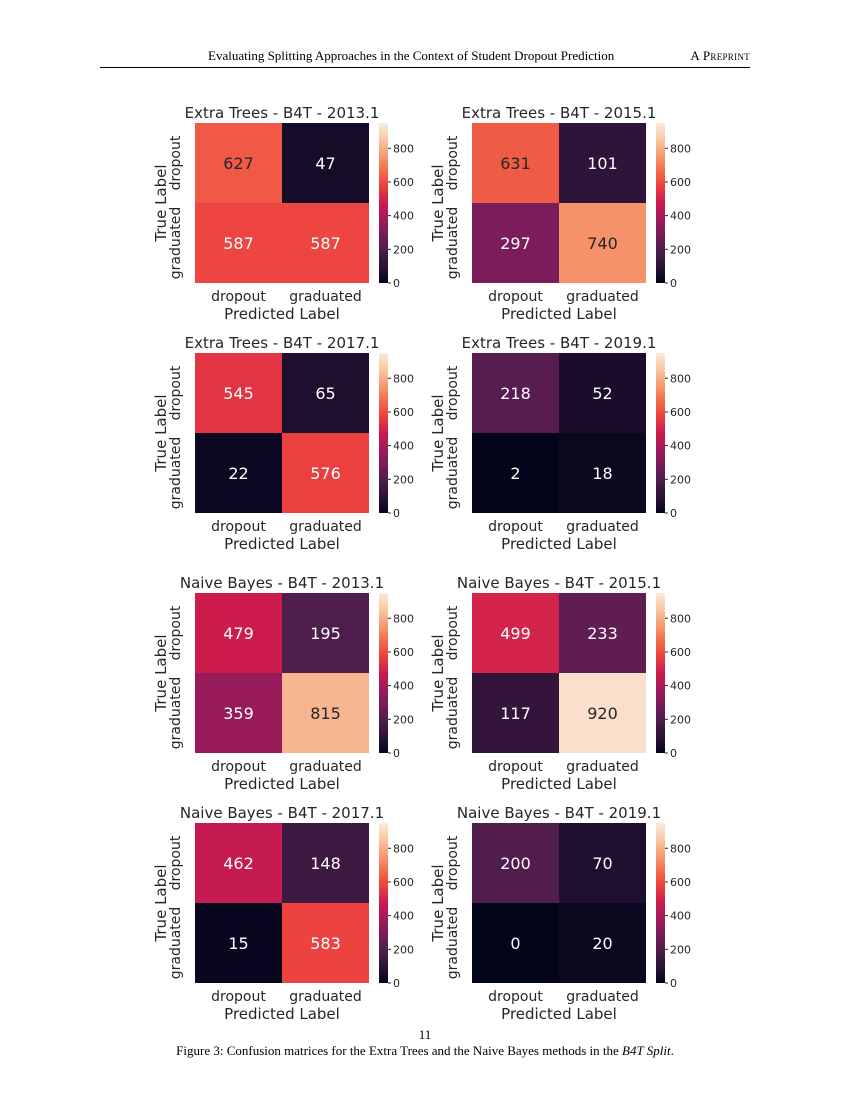 This screenshot has height=1100, width=850. I want to click on cell-value-label: 479, so click(238, 633).